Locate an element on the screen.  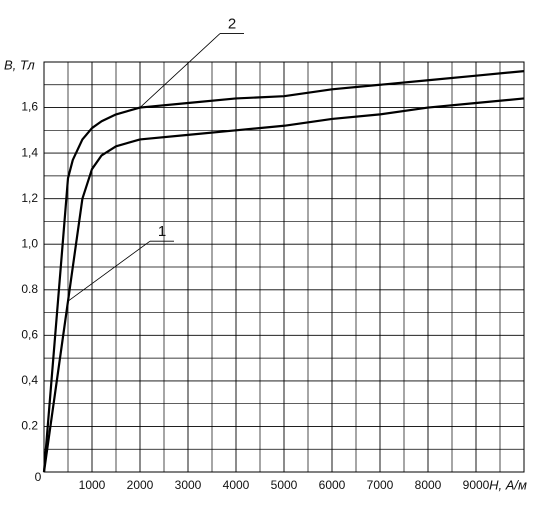
x-tick-label: 9000 is located at coordinates (476, 485).